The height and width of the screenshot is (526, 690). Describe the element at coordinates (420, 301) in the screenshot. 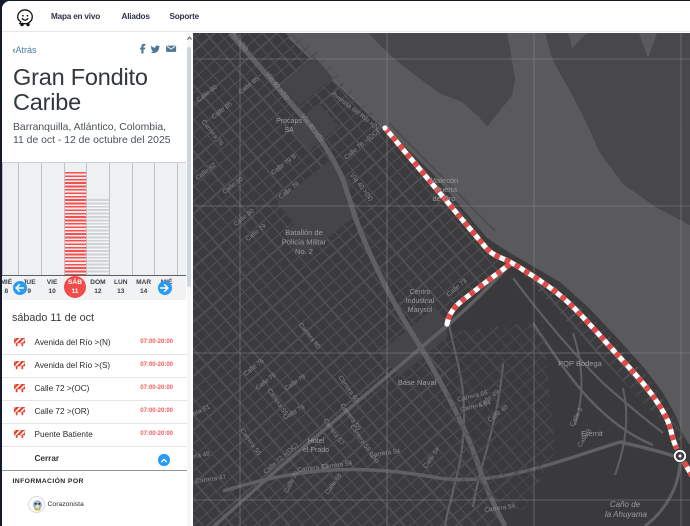

I see `svg-text: Industrial` at that location.